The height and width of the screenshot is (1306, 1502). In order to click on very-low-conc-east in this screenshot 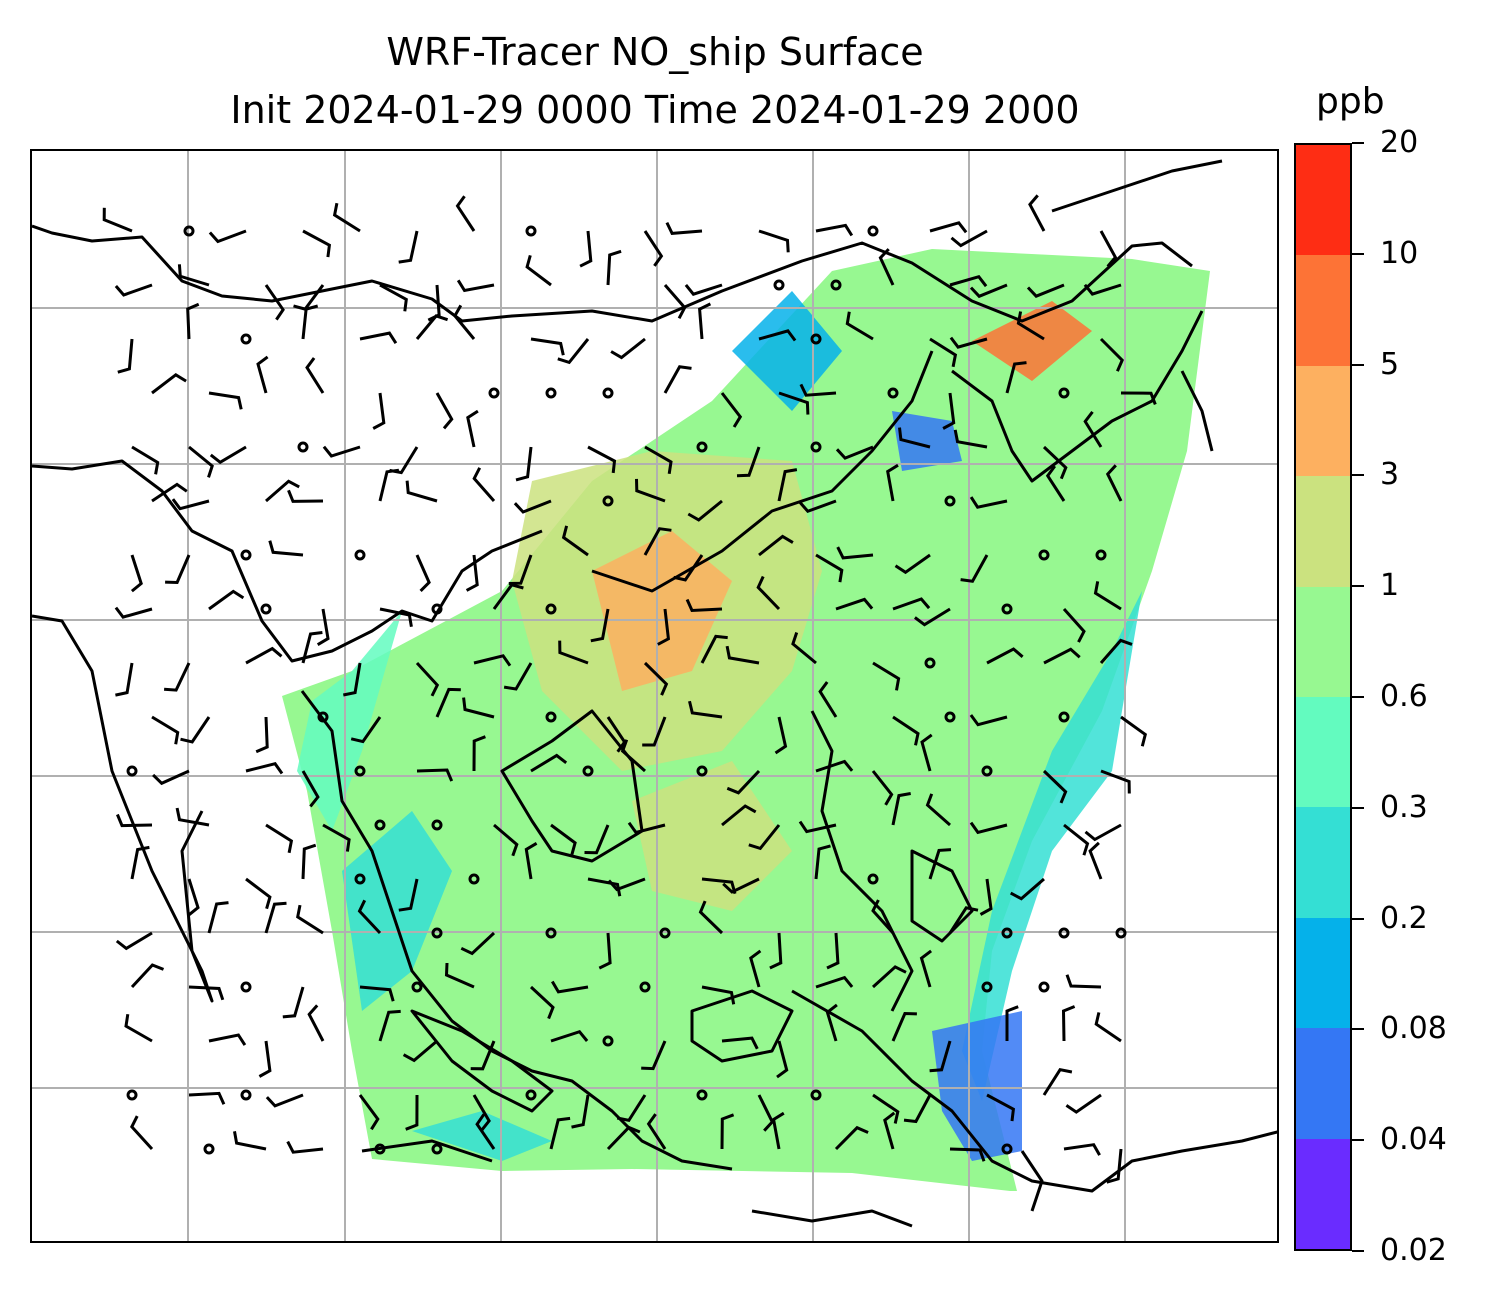, I will do `click(977, 1086)`.